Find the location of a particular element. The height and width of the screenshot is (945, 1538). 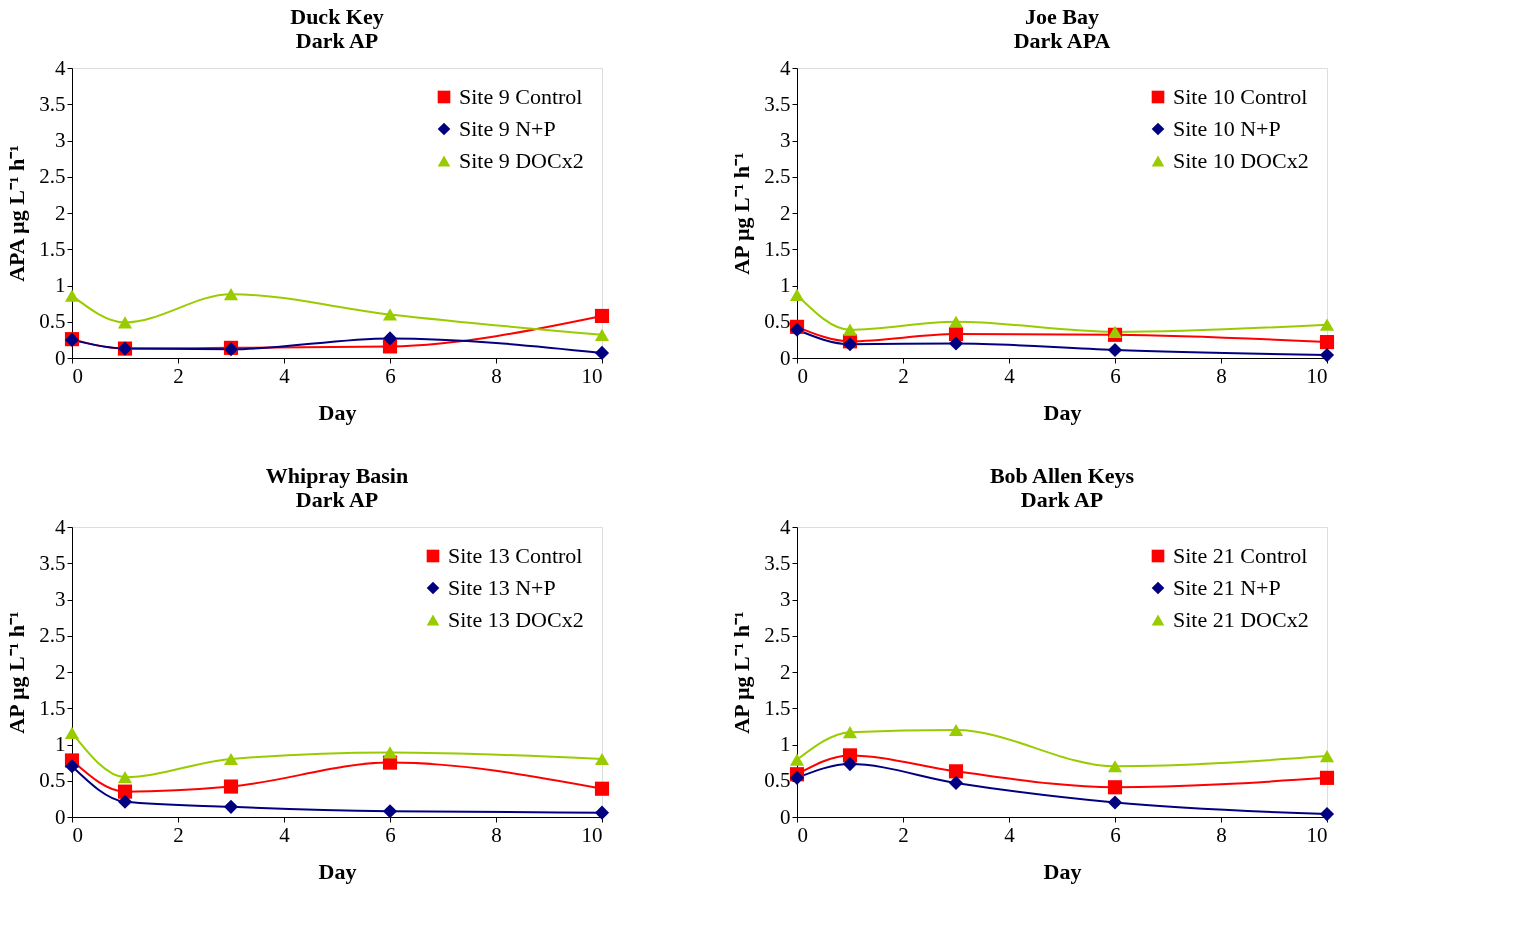

legend-label: Site 21 DOCx2 is located at coordinates (1241, 619).